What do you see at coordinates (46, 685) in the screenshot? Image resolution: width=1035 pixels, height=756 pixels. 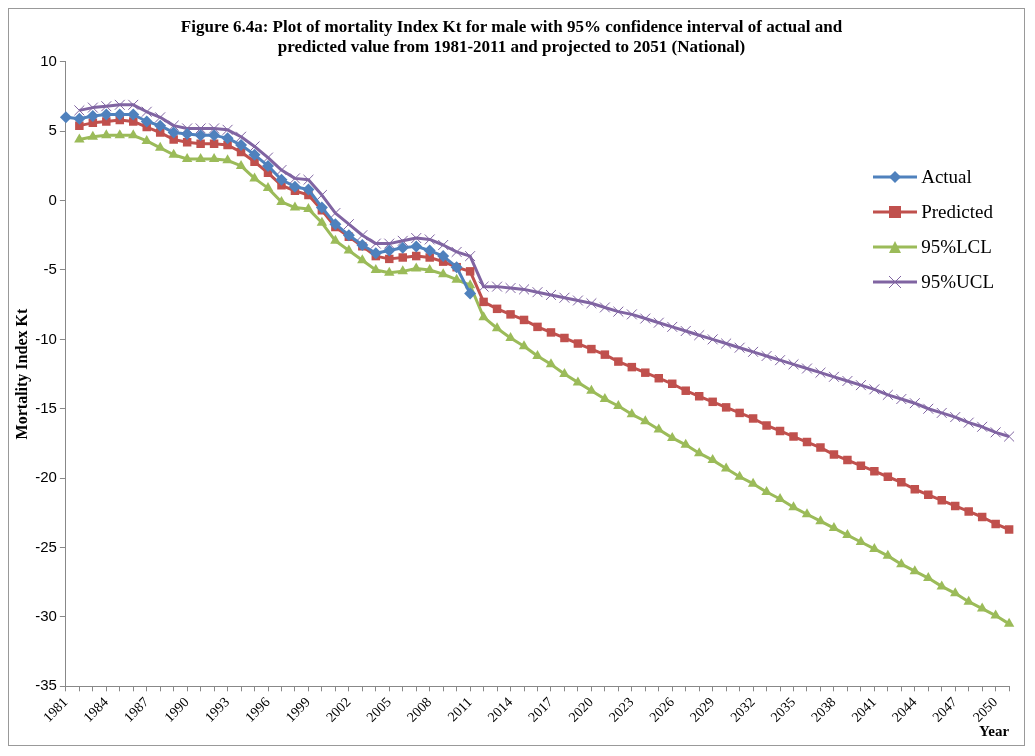 I see `y-tick-label: -35` at bounding box center [46, 685].